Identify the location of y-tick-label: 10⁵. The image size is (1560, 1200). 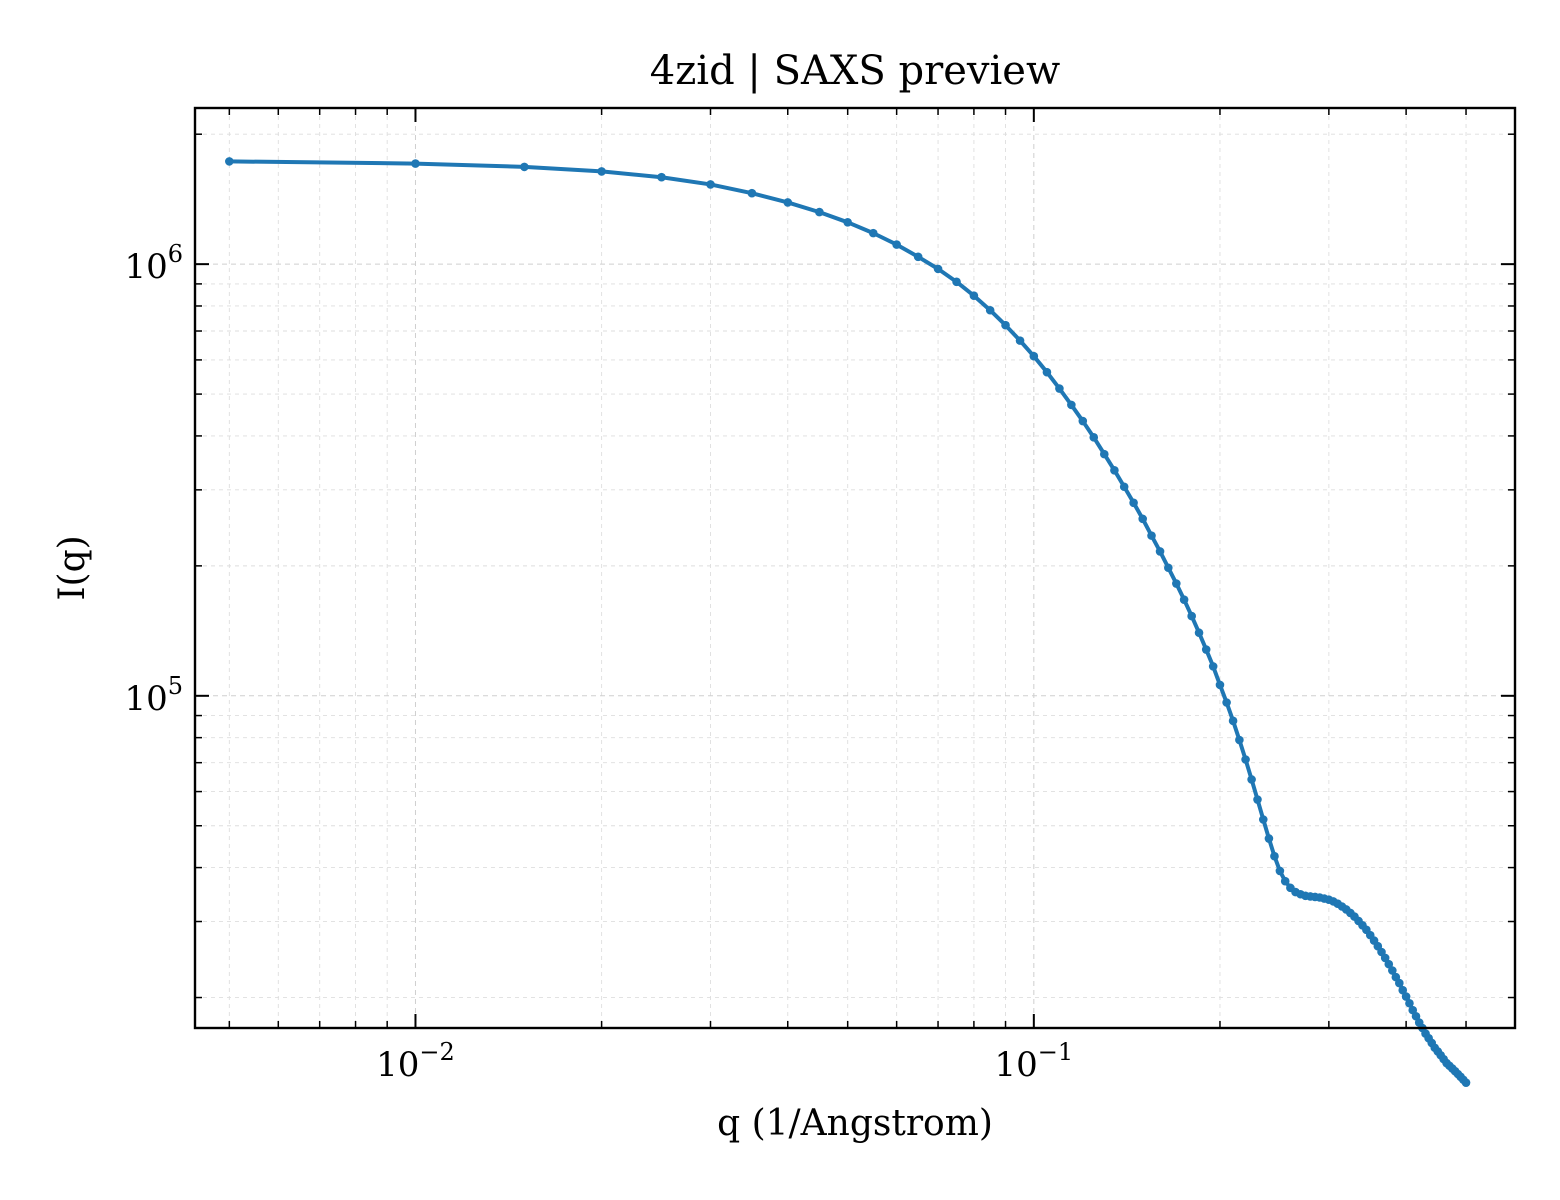
(153, 695).